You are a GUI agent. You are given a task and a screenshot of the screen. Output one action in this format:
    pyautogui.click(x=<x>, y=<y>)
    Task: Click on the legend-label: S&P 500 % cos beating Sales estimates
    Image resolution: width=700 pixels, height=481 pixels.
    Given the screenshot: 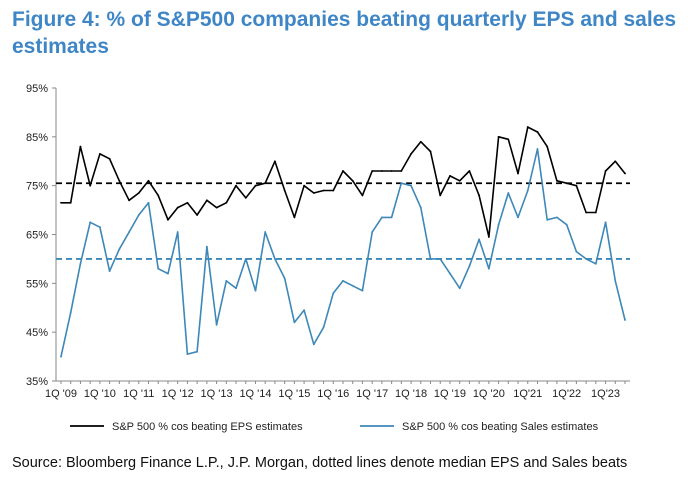 What is the action you would take?
    pyautogui.click(x=500, y=427)
    